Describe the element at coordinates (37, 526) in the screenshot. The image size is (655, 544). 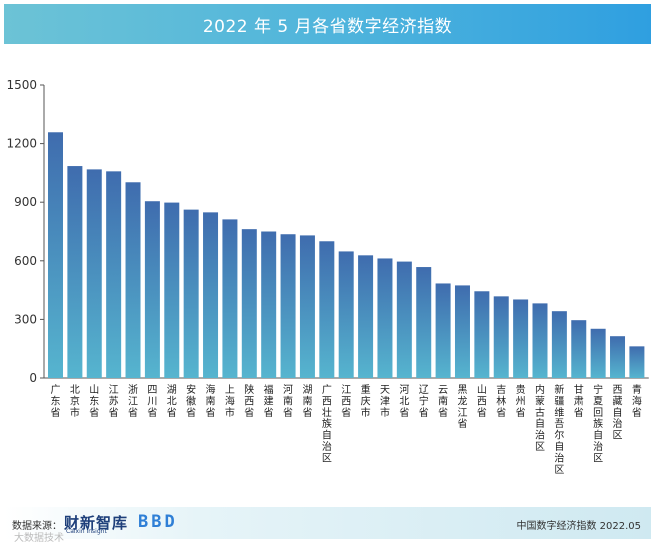
I see `source-label: 数据来源：` at that location.